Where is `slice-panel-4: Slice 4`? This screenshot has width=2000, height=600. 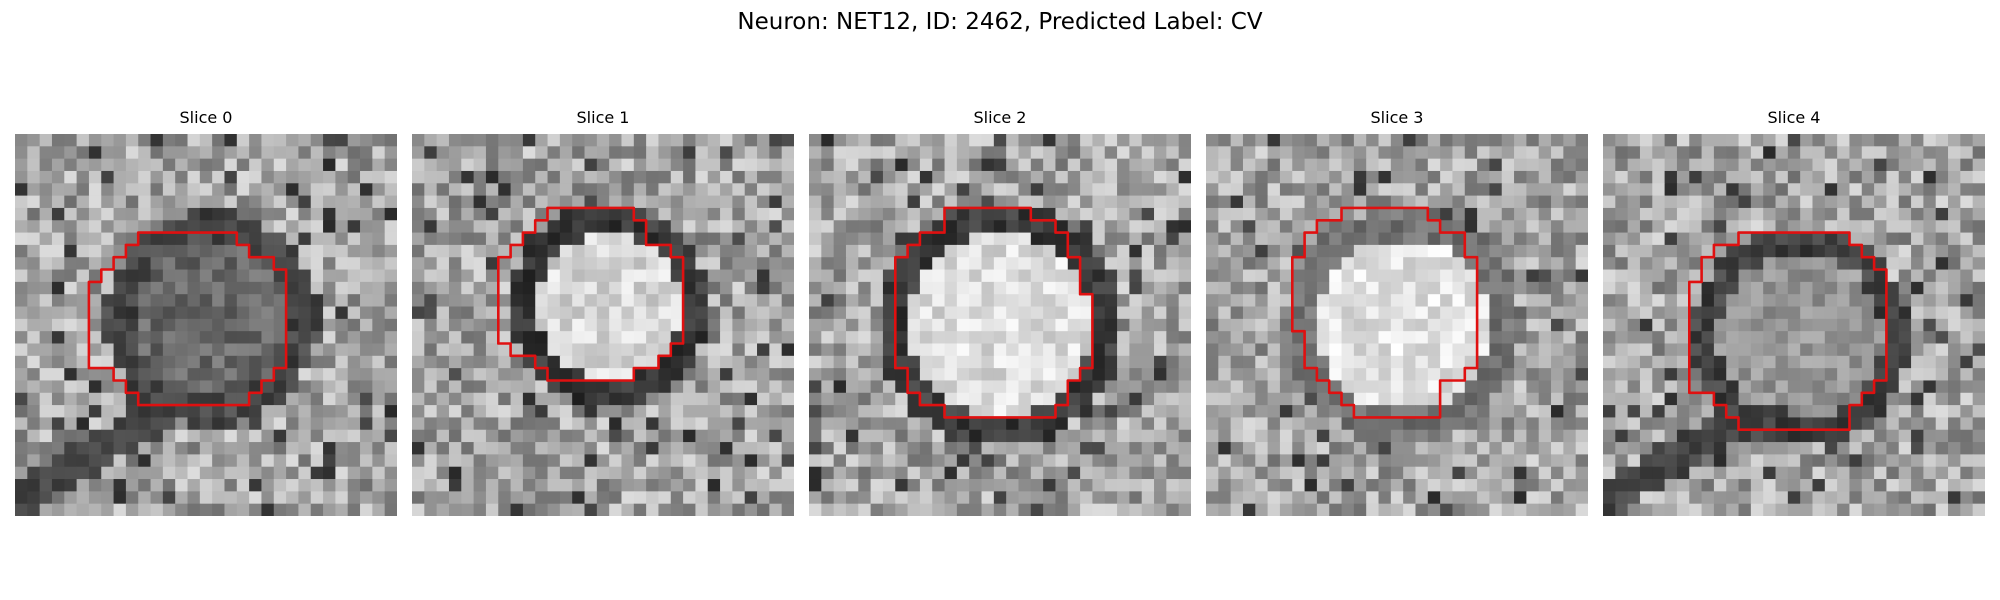 slice-panel-4: Slice 4 is located at coordinates (1794, 312).